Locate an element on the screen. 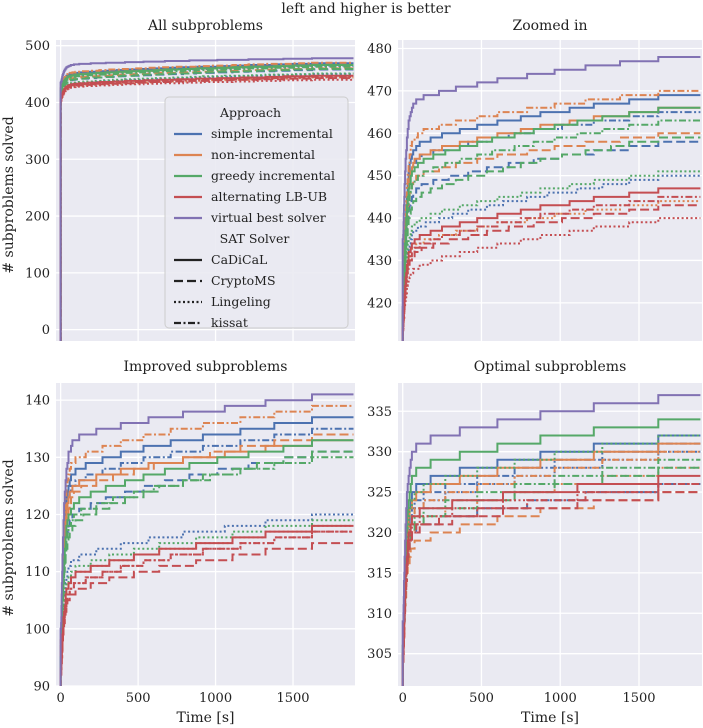 Image resolution: width=703 pixels, height=728 pixels. y-tick-label: 400 is located at coordinates (37, 103).